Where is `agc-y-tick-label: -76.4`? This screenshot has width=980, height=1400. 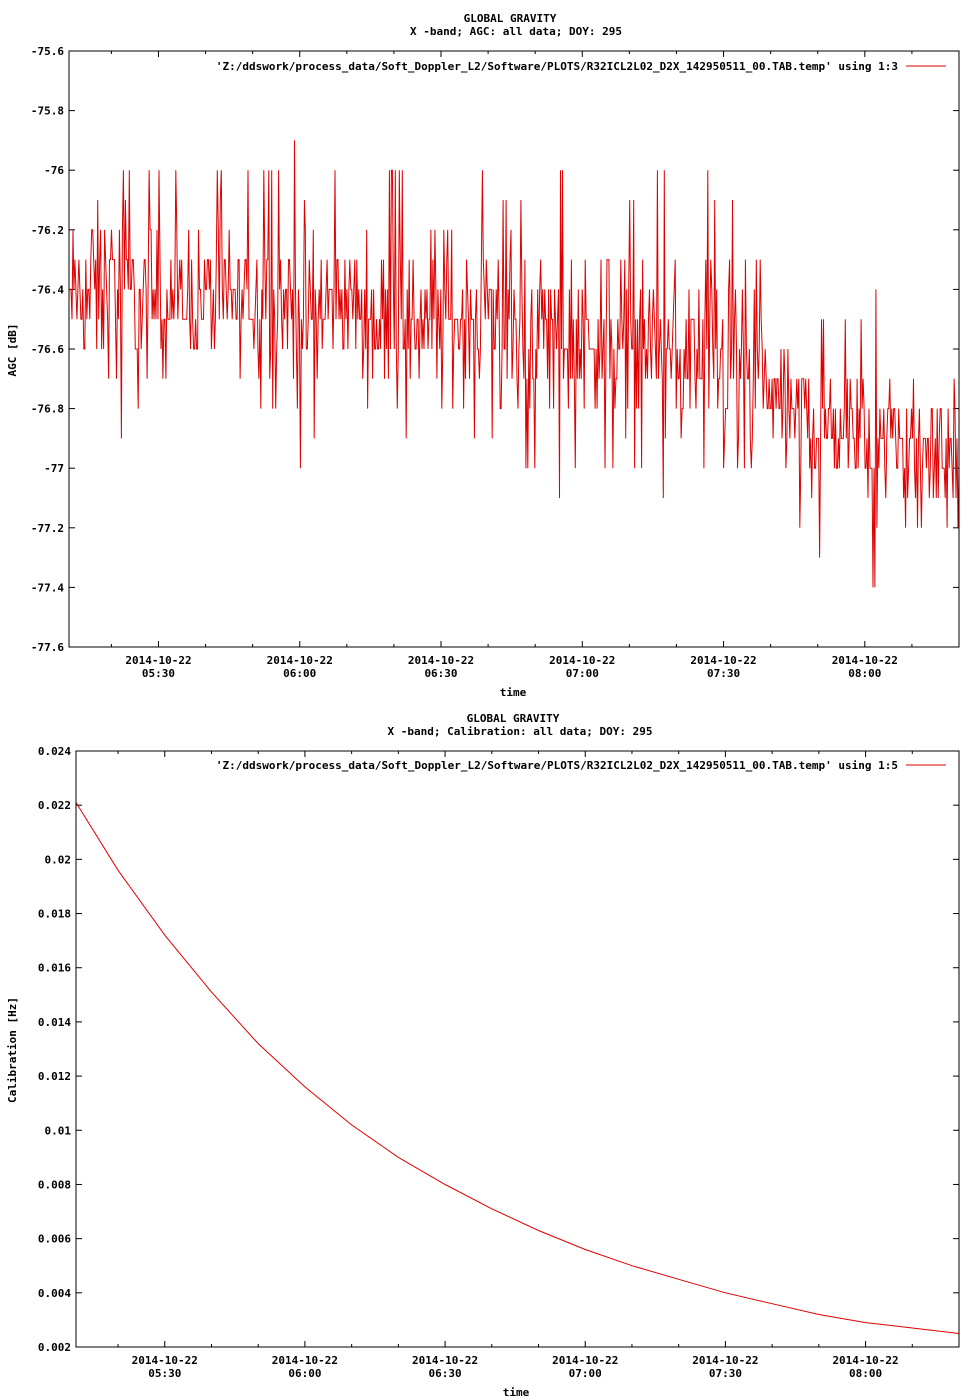
agc-y-tick-label: -76.4 is located at coordinates (47, 289).